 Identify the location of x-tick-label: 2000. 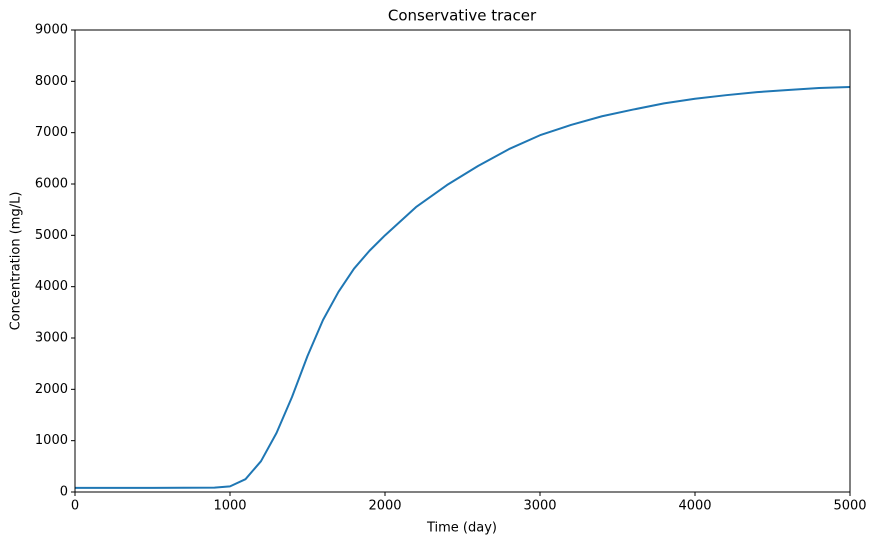
(384, 506).